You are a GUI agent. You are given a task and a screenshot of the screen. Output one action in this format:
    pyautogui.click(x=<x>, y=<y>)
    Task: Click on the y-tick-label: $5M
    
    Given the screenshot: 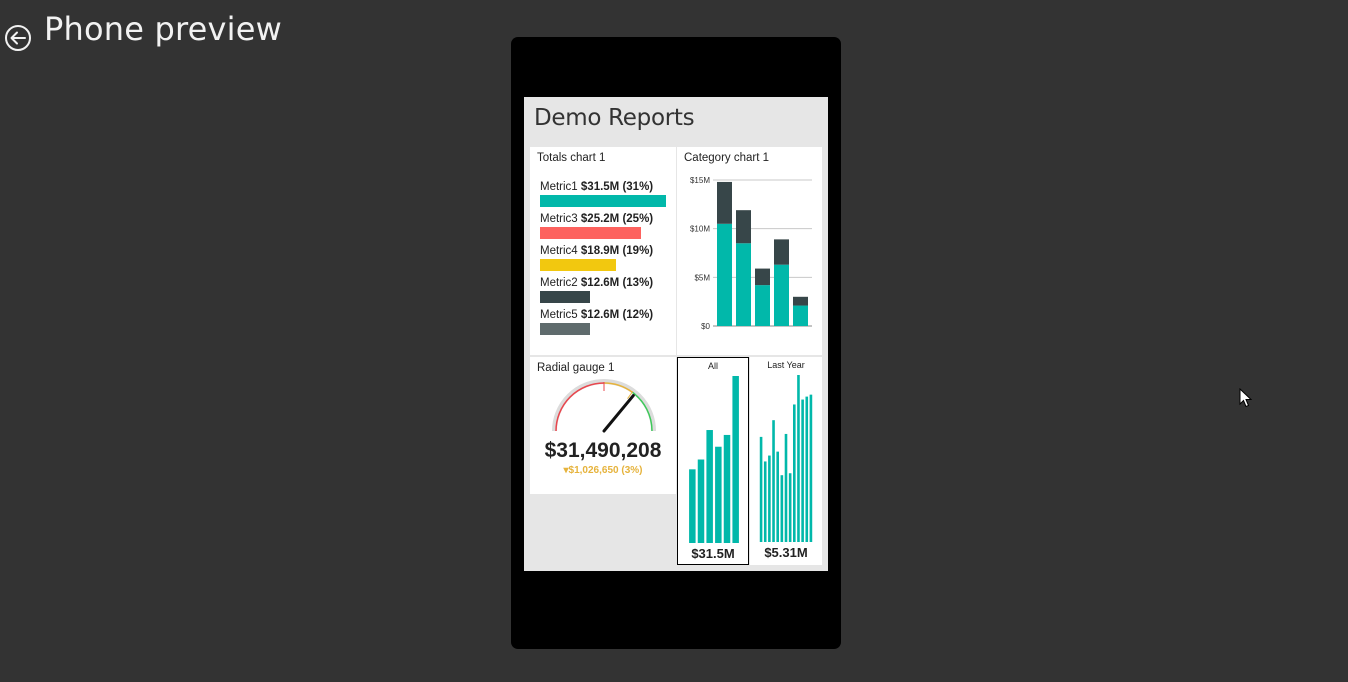 What is the action you would take?
    pyautogui.click(x=702, y=277)
    